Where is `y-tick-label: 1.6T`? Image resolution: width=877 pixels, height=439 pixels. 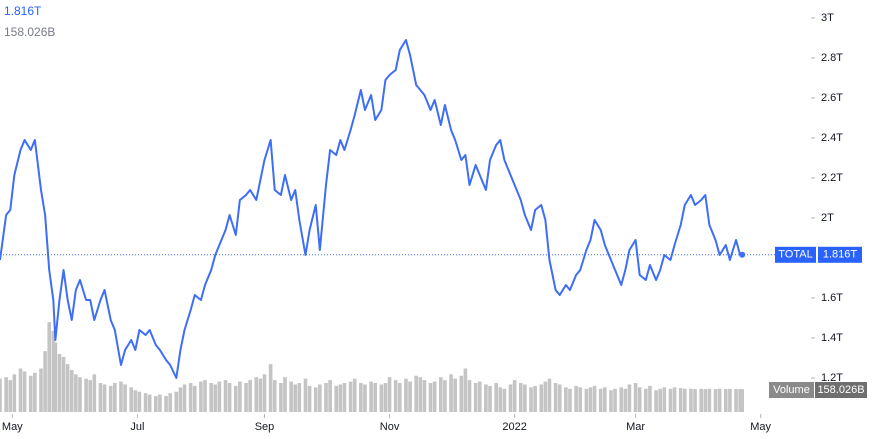
y-tick-label: 1.6T is located at coordinates (832, 298).